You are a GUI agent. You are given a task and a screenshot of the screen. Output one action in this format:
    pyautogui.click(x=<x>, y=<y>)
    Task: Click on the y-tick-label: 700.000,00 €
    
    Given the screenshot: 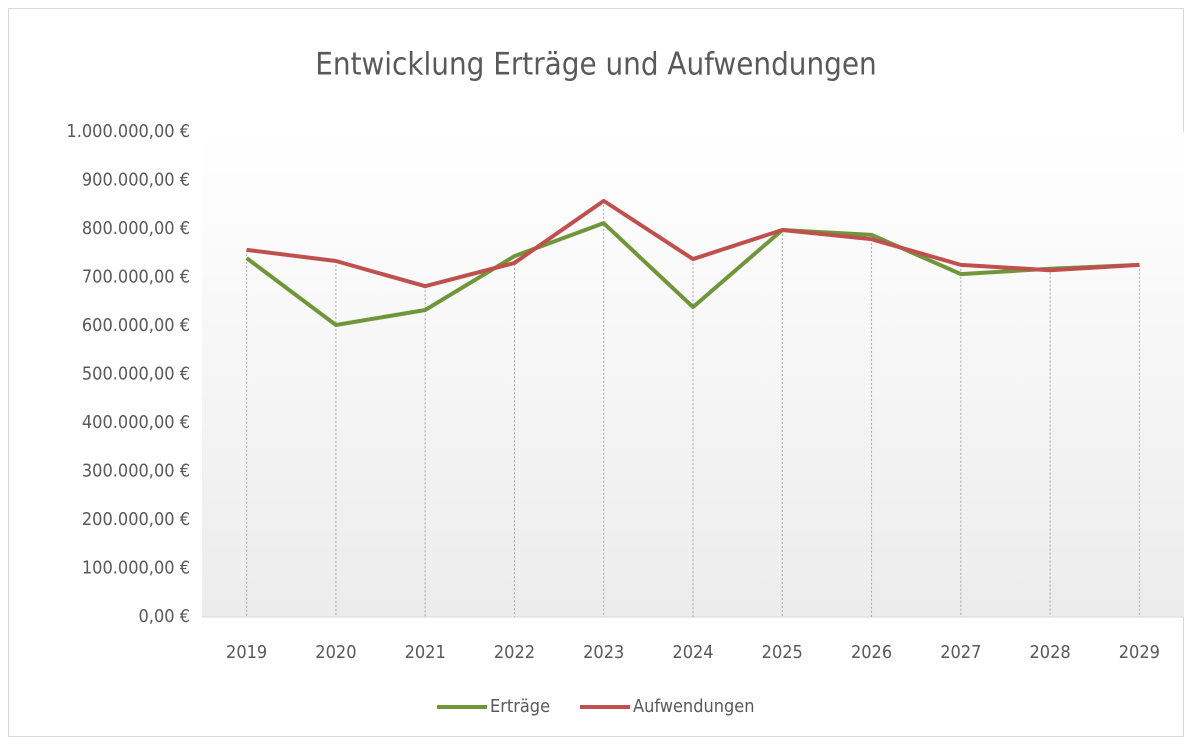 What is the action you would take?
    pyautogui.click(x=136, y=277)
    